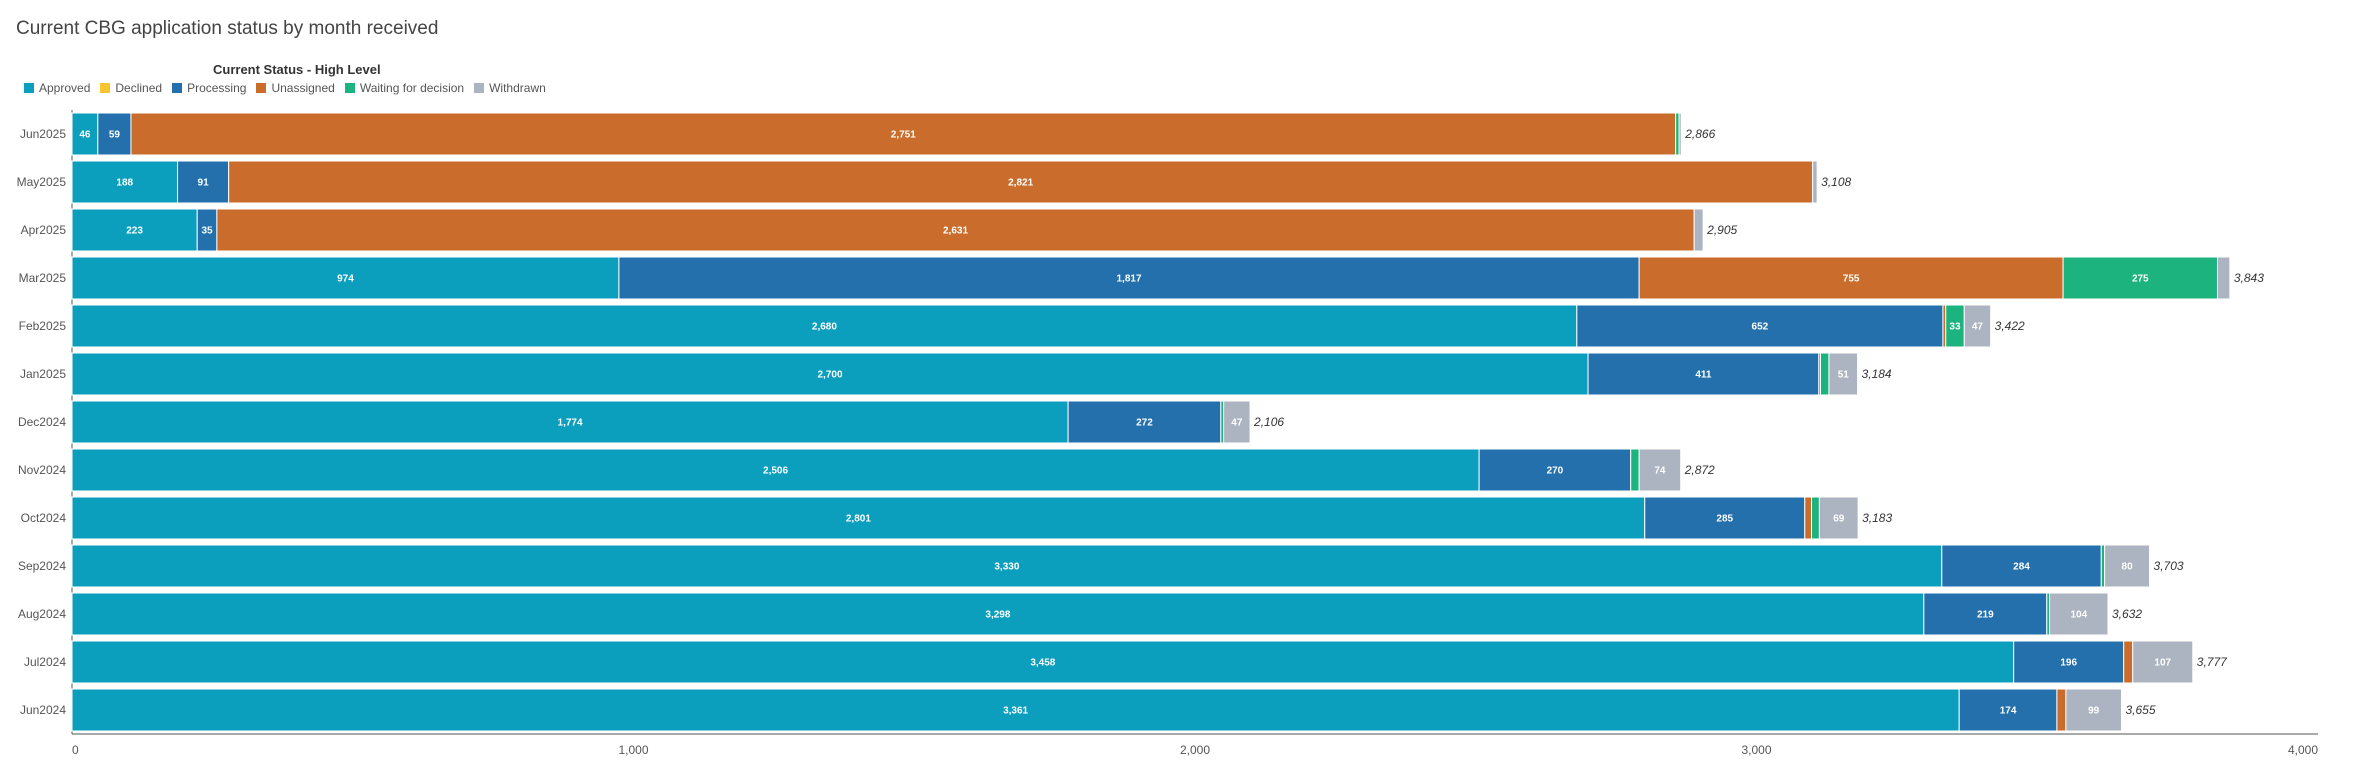 This screenshot has width=2364, height=766. I want to click on data-label: 1,817, so click(1129, 279).